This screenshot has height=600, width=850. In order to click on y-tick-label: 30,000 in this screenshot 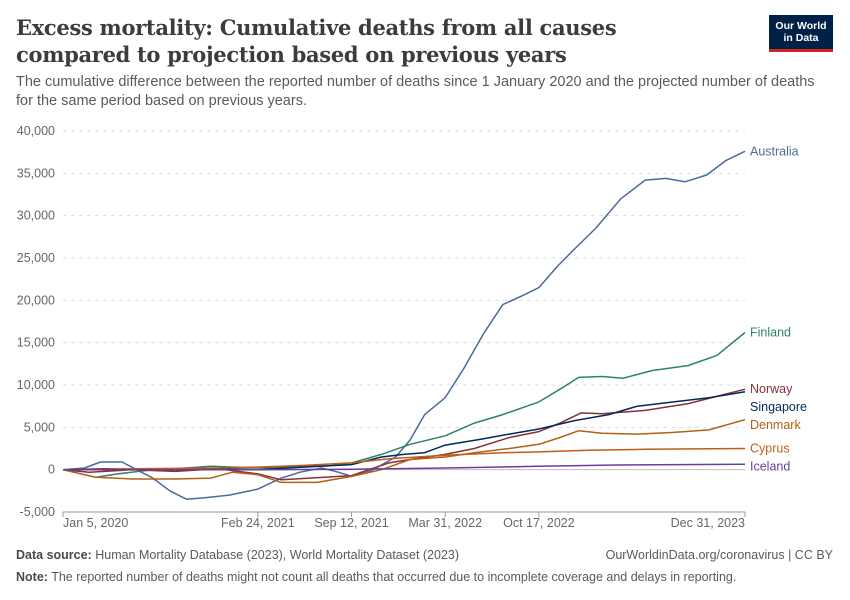, I will do `click(36, 216)`.